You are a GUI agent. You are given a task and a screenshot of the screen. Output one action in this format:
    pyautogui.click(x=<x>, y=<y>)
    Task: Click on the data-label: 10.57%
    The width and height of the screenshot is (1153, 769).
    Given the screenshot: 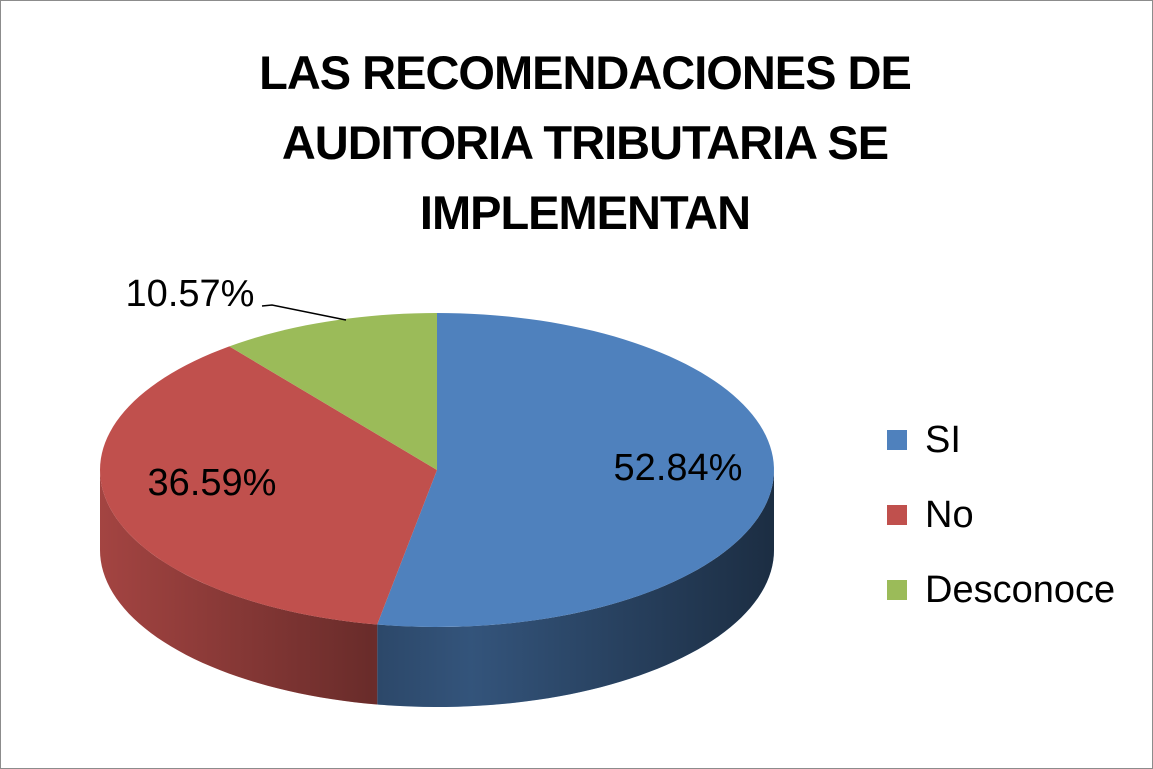 What is the action you would take?
    pyautogui.click(x=190, y=294)
    